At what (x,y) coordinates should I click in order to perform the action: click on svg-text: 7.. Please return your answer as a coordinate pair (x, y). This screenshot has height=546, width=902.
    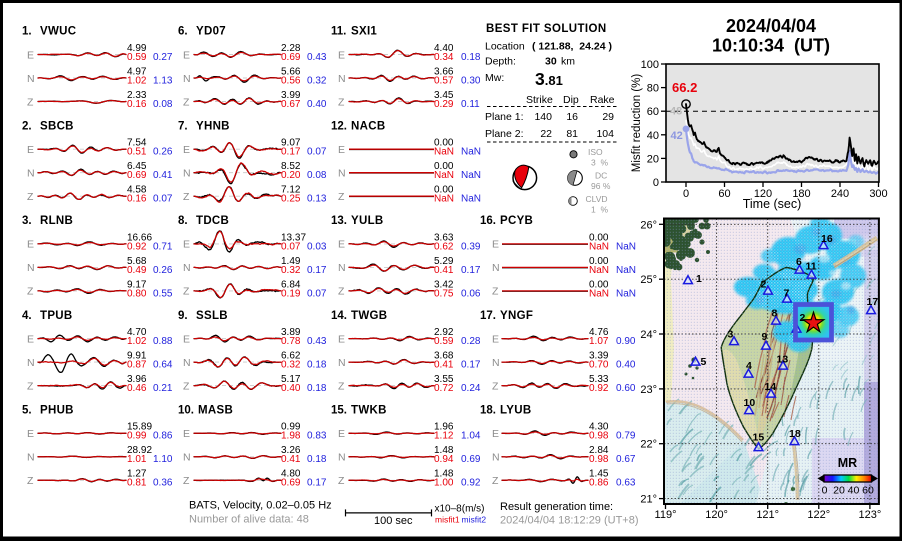
    Looking at the image, I should click on (183, 126).